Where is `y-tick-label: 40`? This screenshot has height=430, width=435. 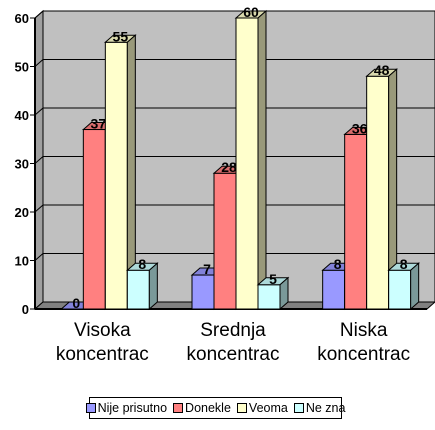 y-tick-label: 40 is located at coordinates (22, 115).